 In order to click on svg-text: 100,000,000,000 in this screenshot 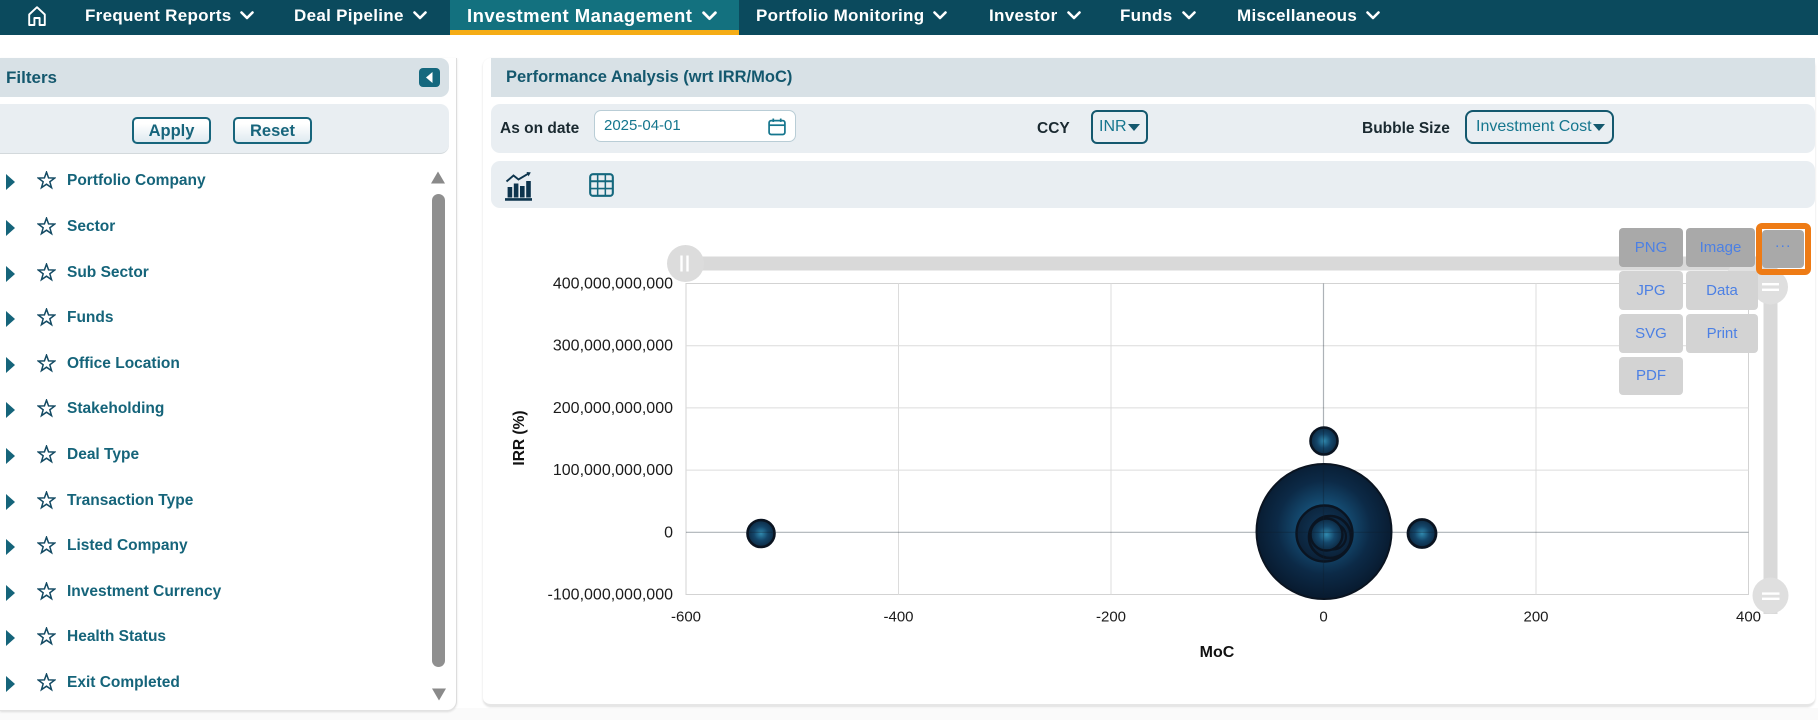, I will do `click(613, 470)`.